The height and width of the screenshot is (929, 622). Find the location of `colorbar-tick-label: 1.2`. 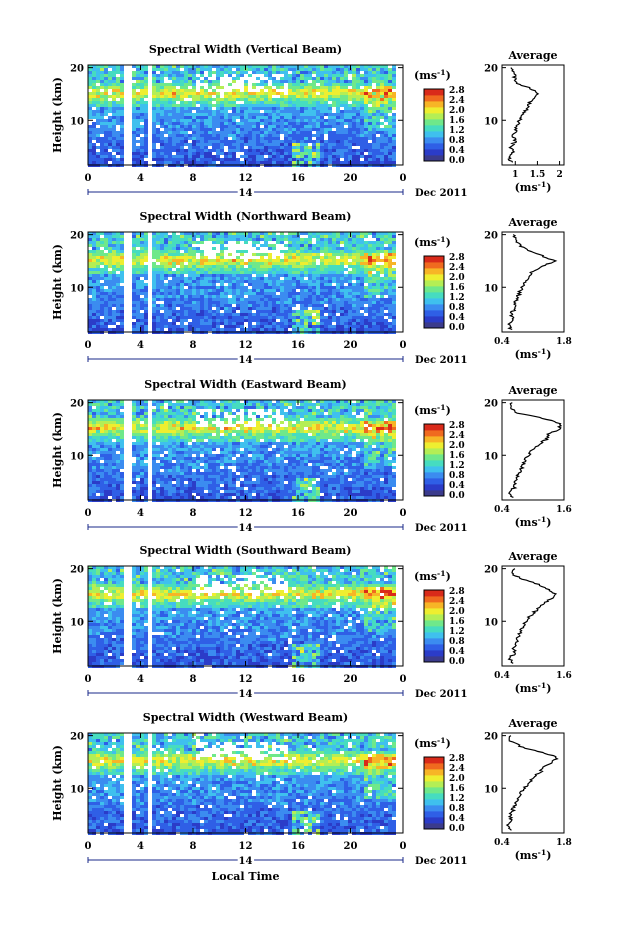

colorbar-tick-label: 1.2 is located at coordinates (457, 298).